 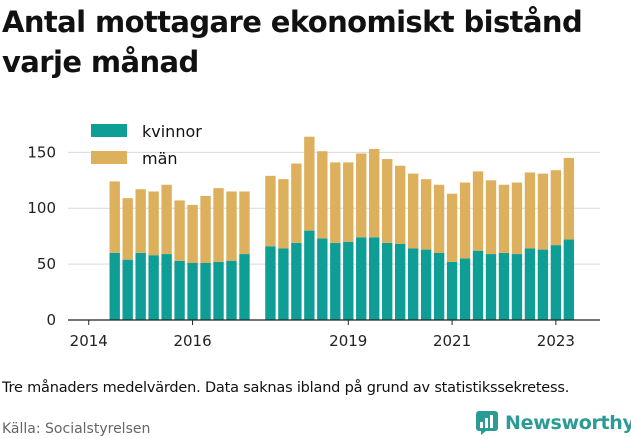 I want to click on y-tick-label: 100, so click(x=41, y=208).